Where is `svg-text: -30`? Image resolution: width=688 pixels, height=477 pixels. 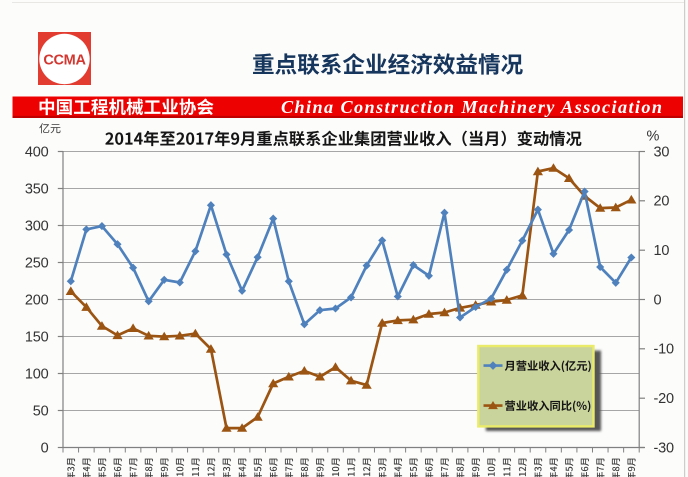
svg-text: -30 is located at coordinates (664, 448).